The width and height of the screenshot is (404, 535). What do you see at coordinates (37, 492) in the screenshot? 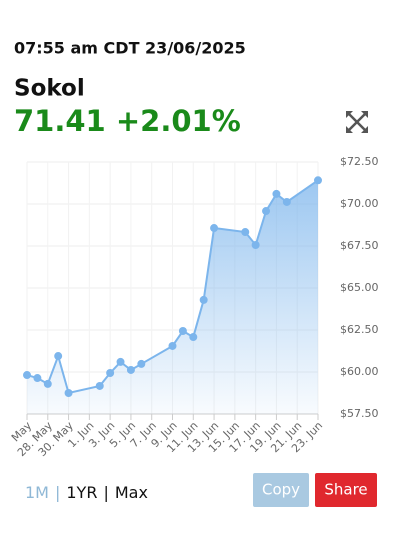
I see `range-1m: 1M` at bounding box center [37, 492].